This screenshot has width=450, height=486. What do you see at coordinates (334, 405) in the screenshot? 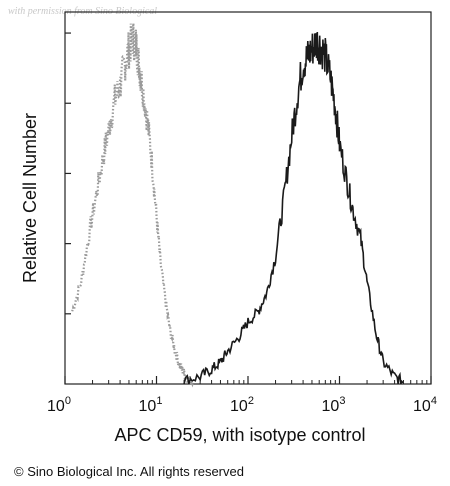
I see `x-tick-label: 10³` at bounding box center [334, 405].